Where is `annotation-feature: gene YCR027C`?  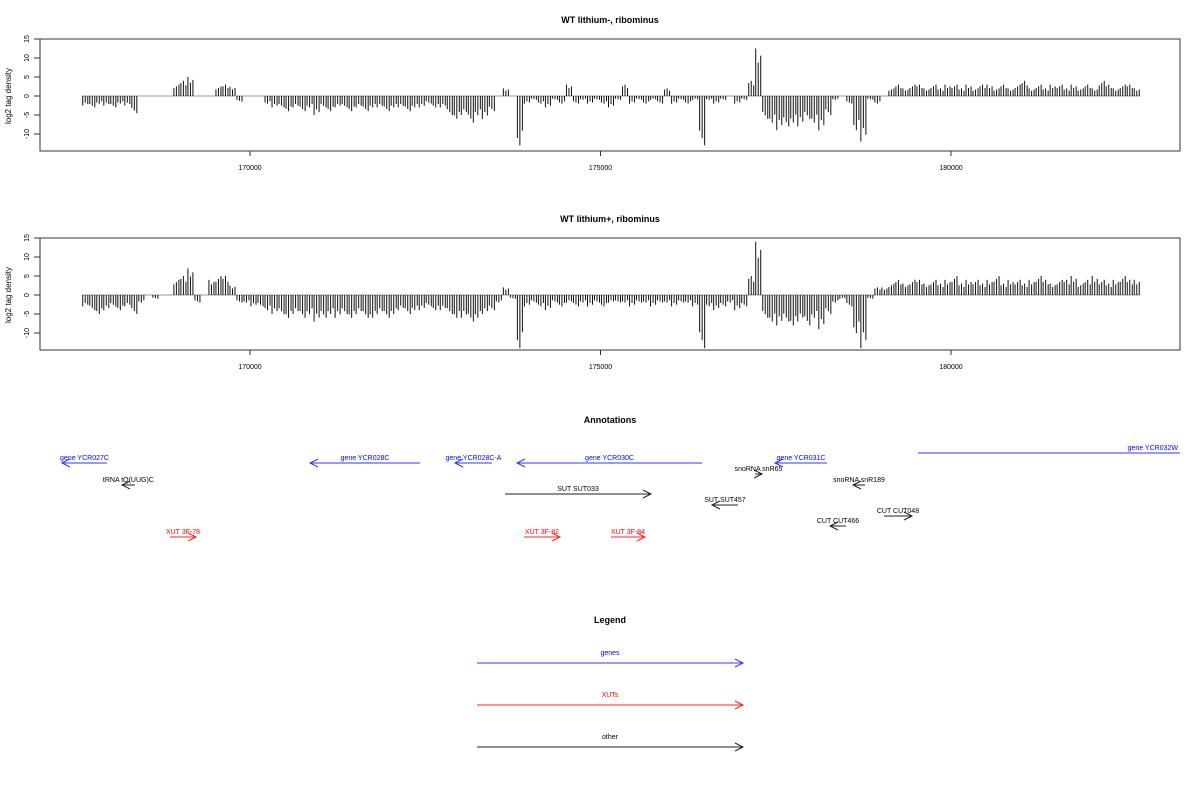 annotation-feature: gene YCR027C is located at coordinates (84, 461).